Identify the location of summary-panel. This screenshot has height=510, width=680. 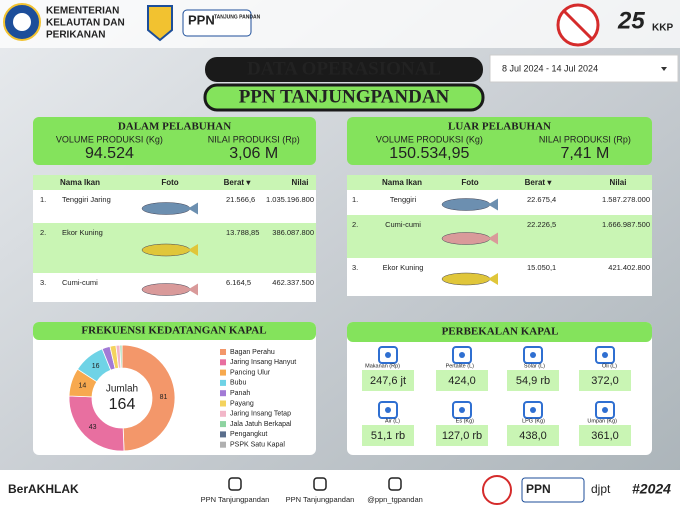
(174, 141).